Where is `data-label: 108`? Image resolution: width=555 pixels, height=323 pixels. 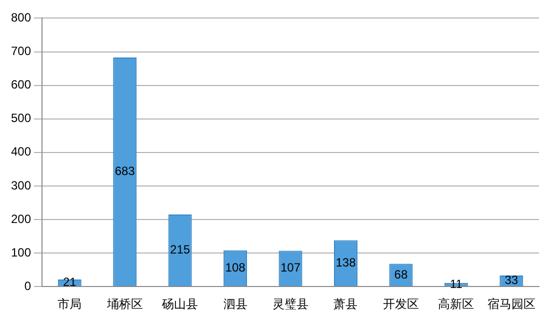
data-label: 108 is located at coordinates (235, 267).